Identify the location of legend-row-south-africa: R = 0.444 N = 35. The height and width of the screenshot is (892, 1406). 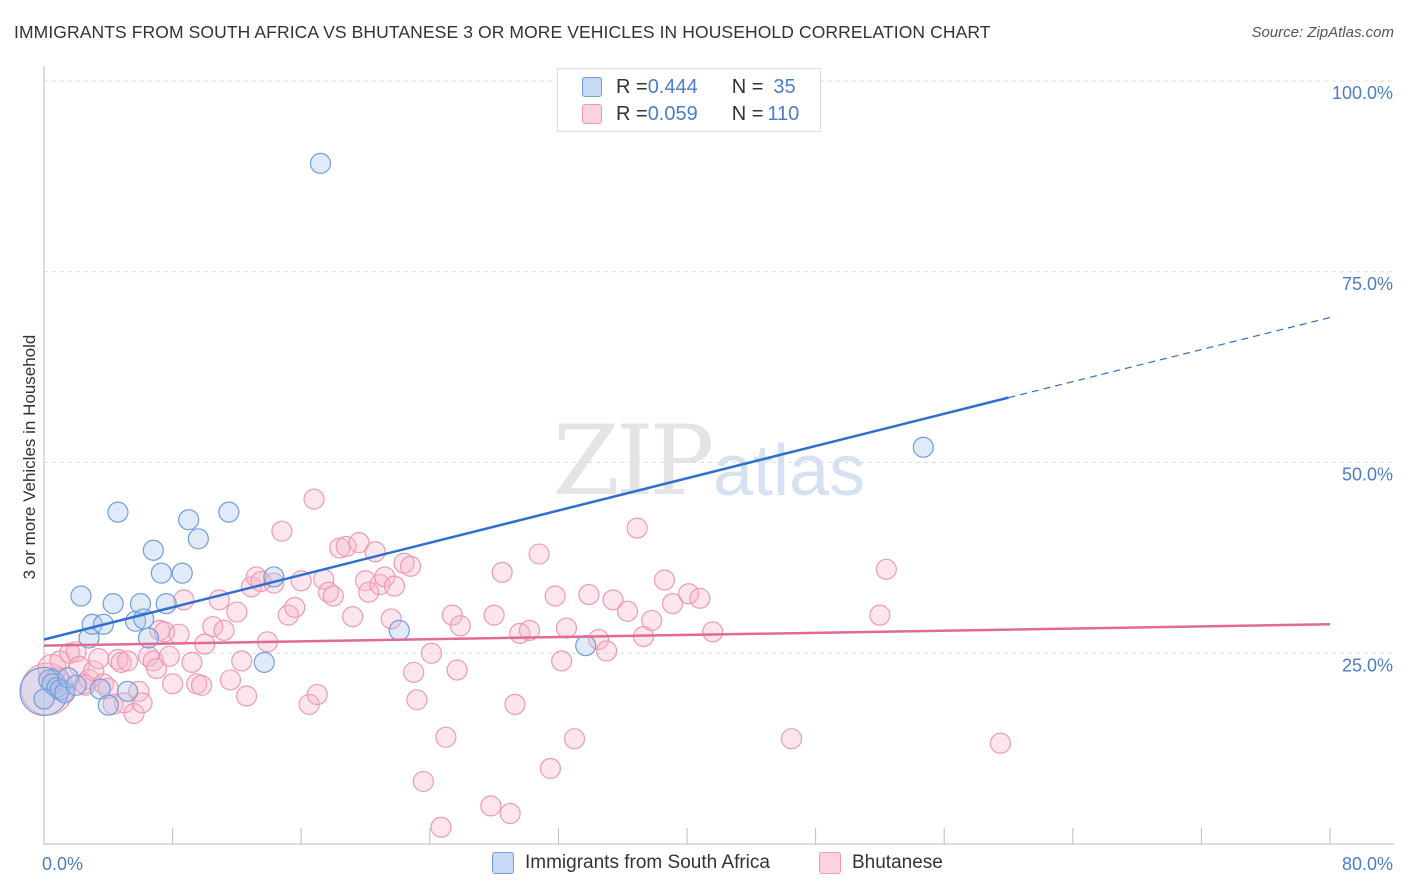
(689, 87).